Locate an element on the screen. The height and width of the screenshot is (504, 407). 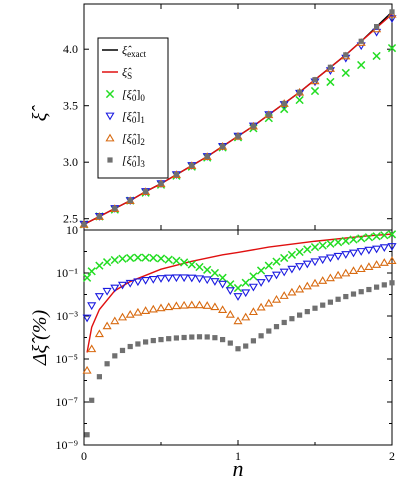
x-tick-label: 2 is located at coordinates (392, 456).